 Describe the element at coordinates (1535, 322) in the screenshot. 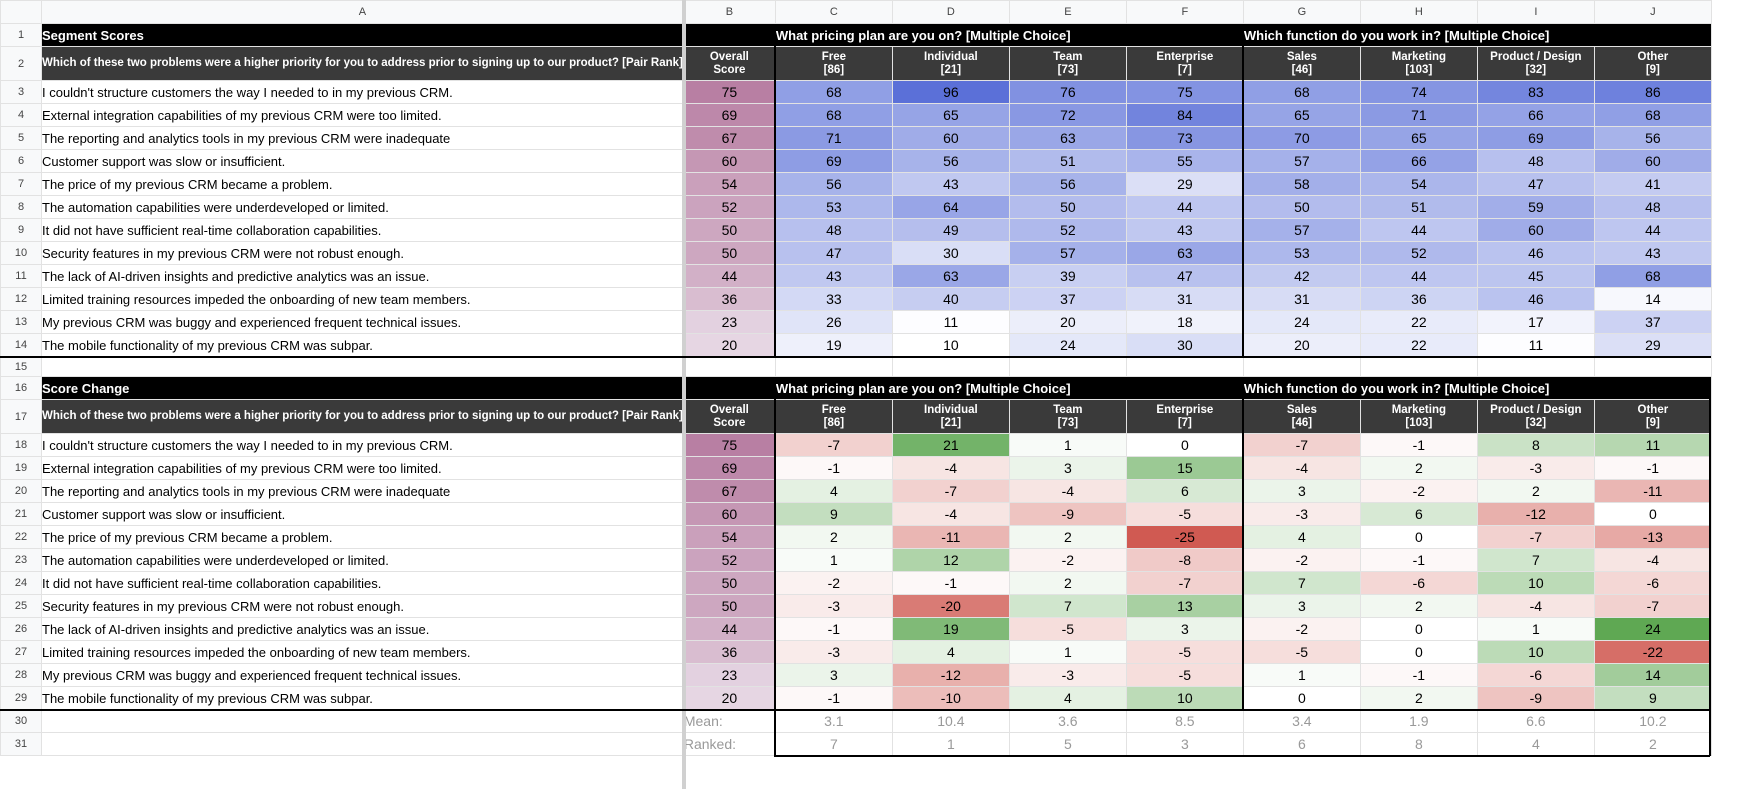

I see `segment-score-cell: 17` at that location.